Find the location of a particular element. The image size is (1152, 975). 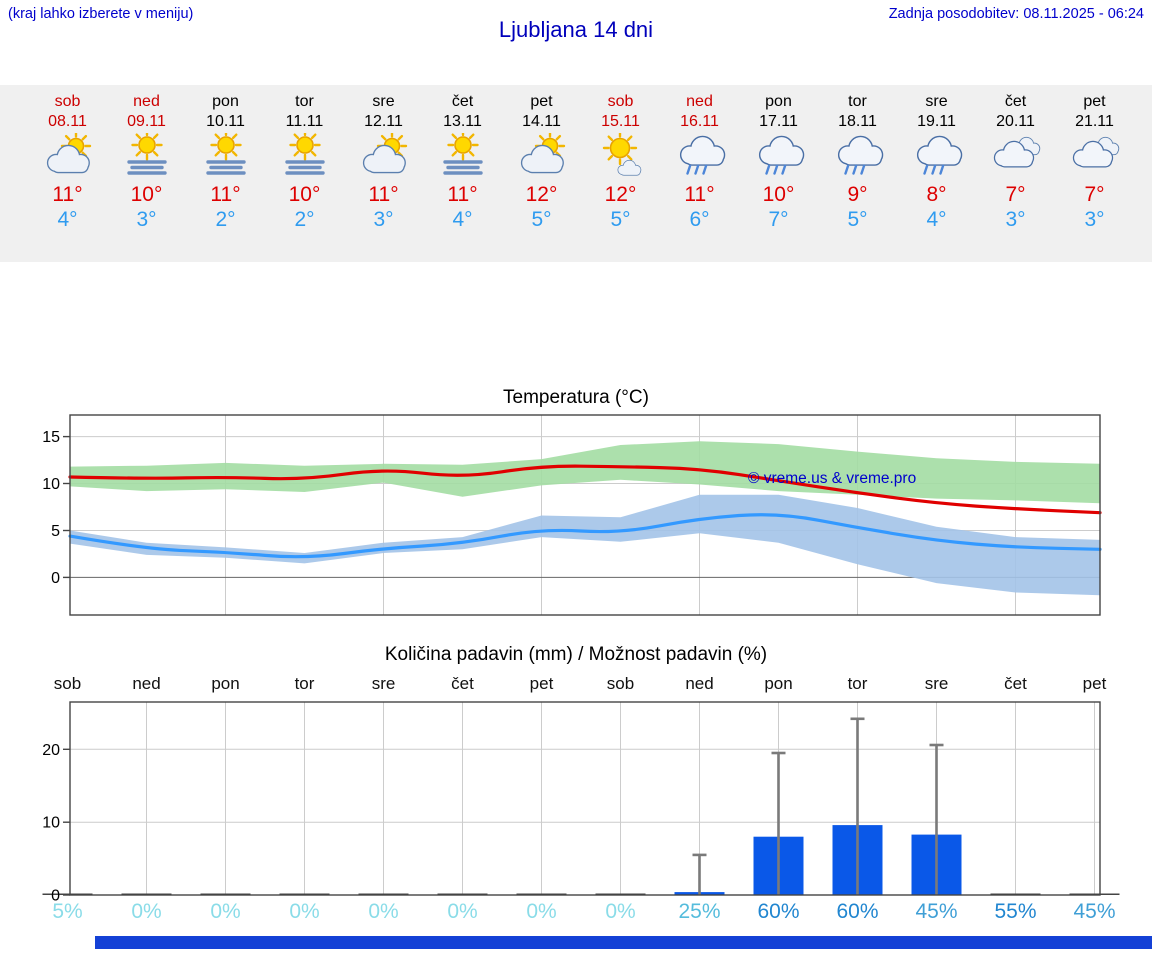

svg-text: 5 is located at coordinates (55, 531).